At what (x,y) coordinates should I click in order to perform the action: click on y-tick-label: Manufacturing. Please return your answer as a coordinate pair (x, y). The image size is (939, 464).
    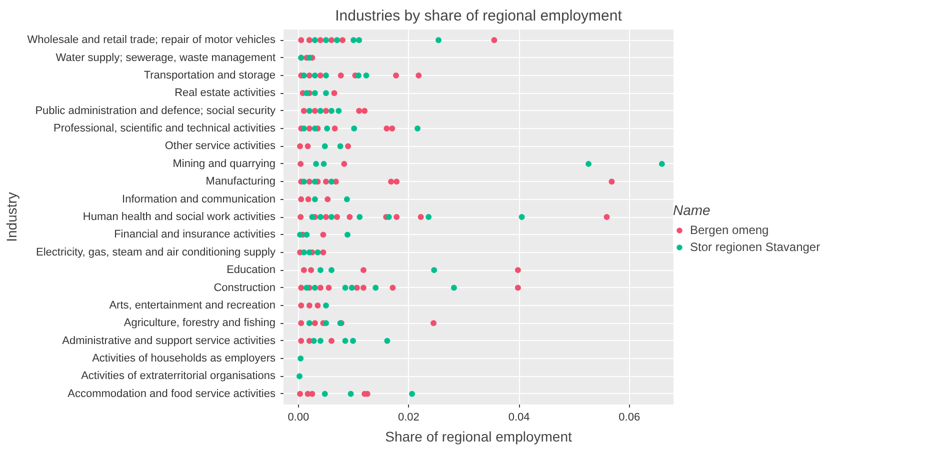
    Looking at the image, I should click on (241, 182).